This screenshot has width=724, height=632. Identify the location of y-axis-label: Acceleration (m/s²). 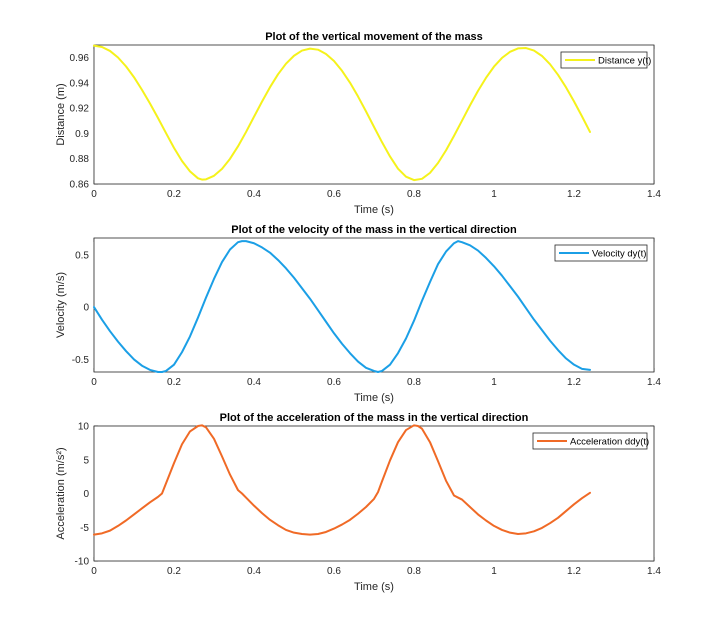
(61, 493).